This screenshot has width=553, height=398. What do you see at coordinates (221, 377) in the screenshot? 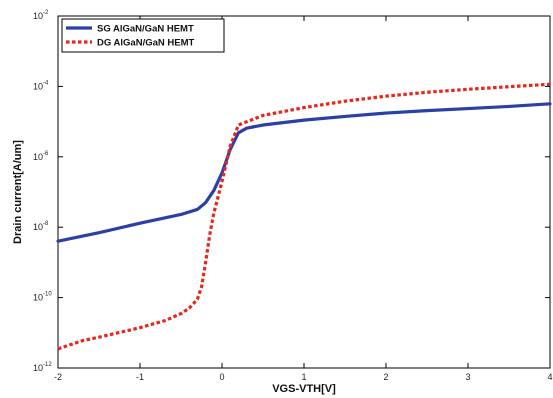
I see `x-tick-label: 0` at bounding box center [221, 377].